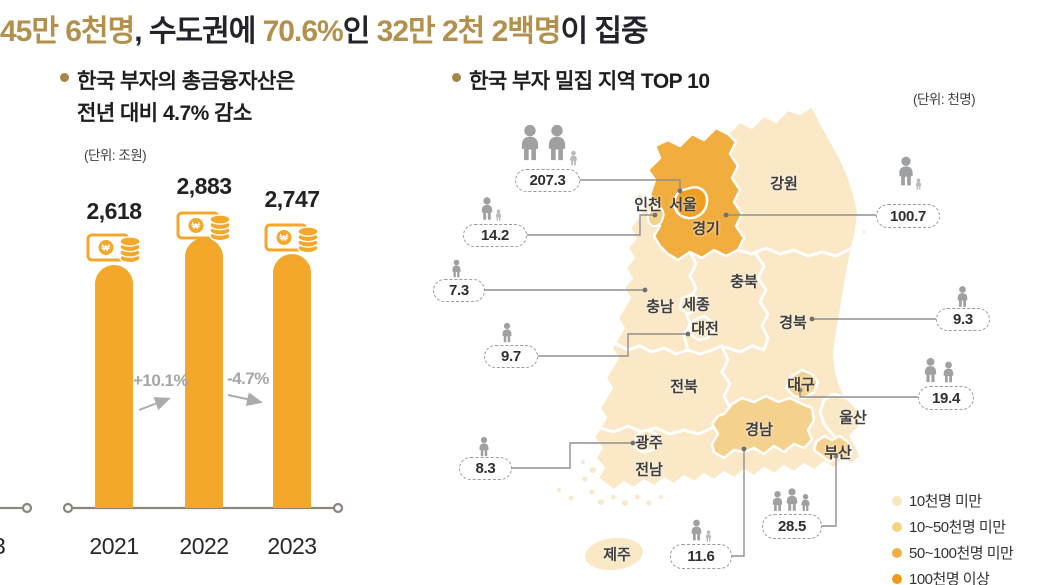 The width and height of the screenshot is (1042, 585). I want to click on legend-item-tier2: 10~50천명 미만, so click(949, 526).